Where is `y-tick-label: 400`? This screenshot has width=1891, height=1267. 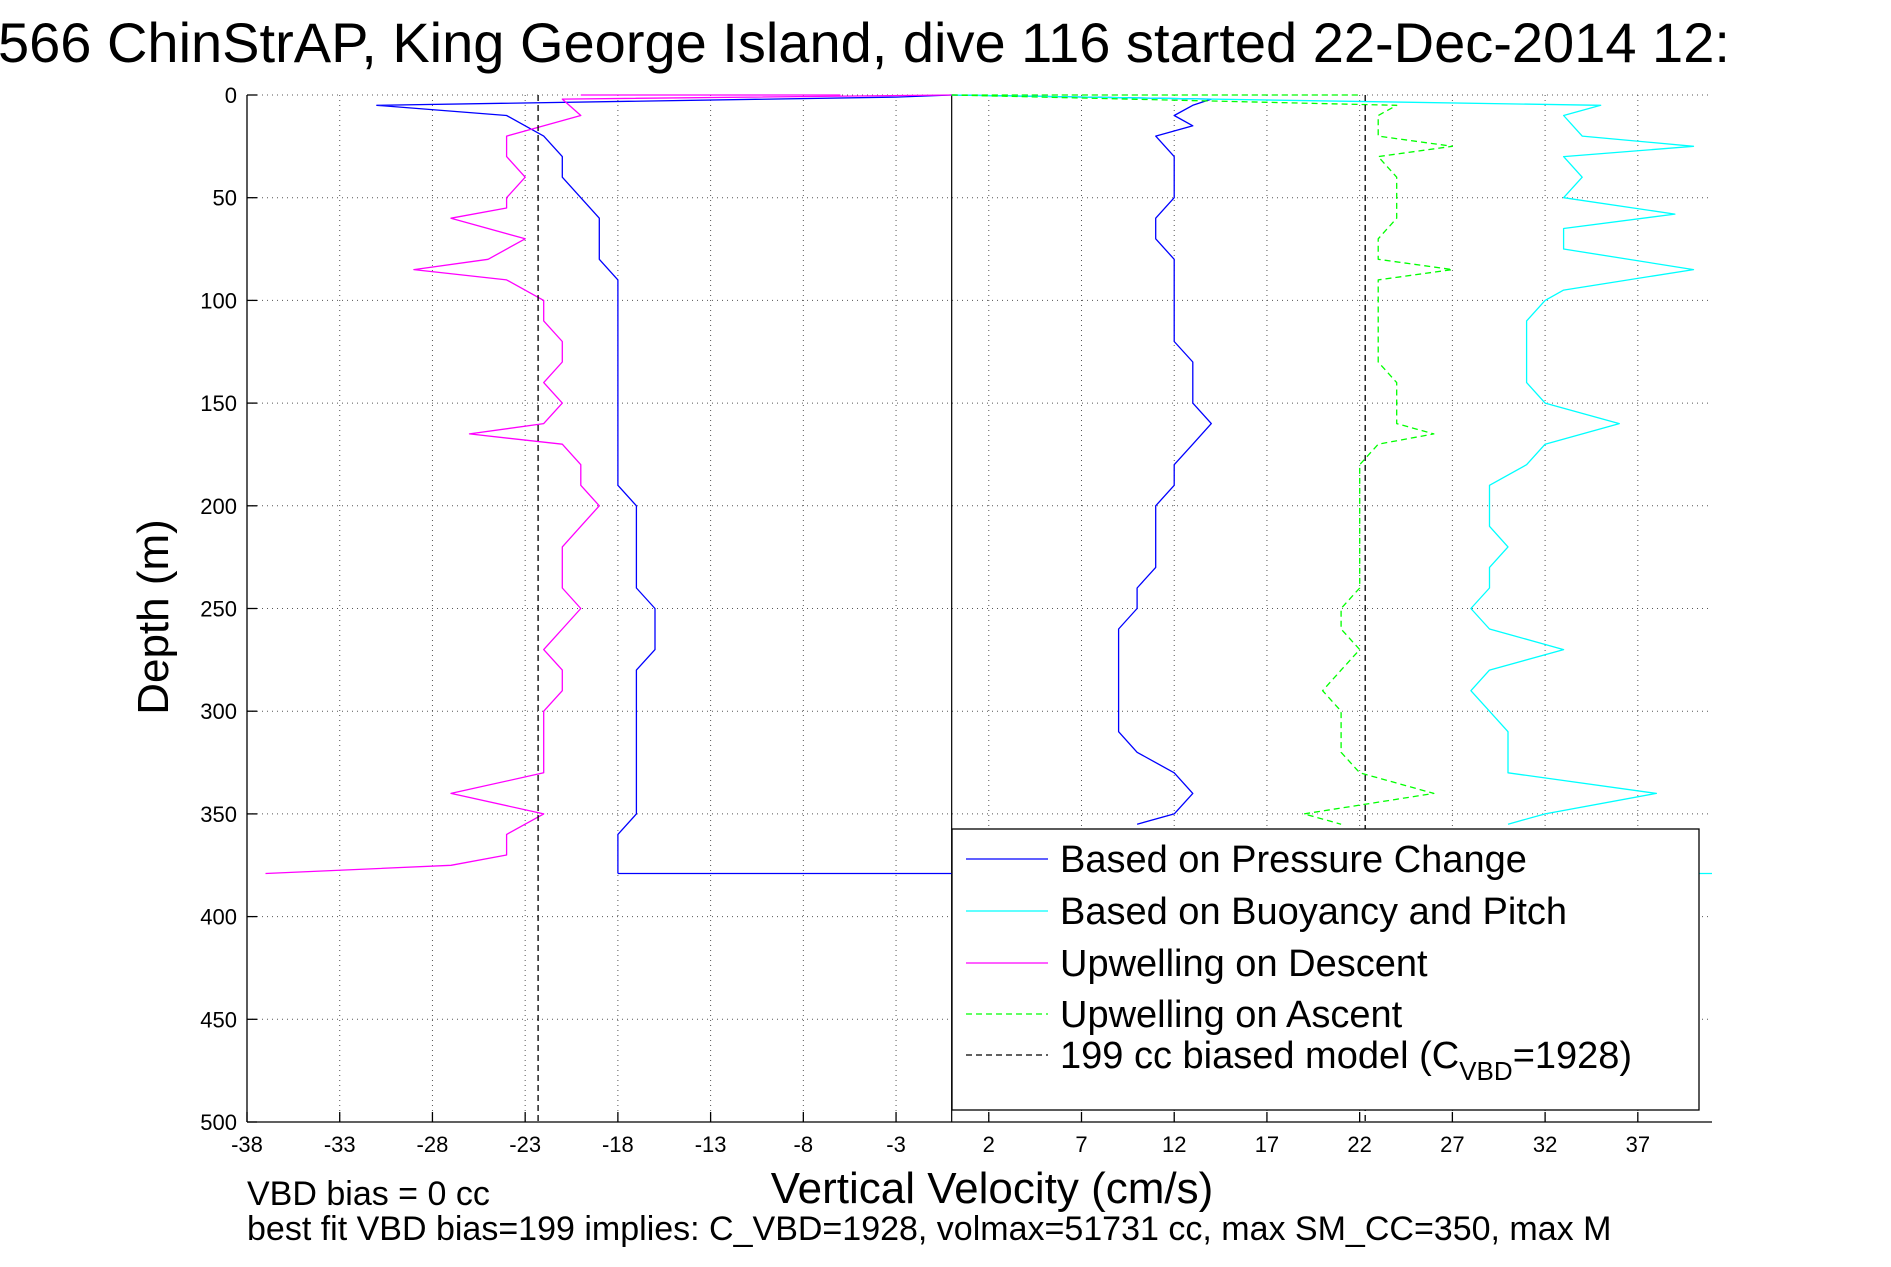 y-tick-label: 400 is located at coordinates (218, 917).